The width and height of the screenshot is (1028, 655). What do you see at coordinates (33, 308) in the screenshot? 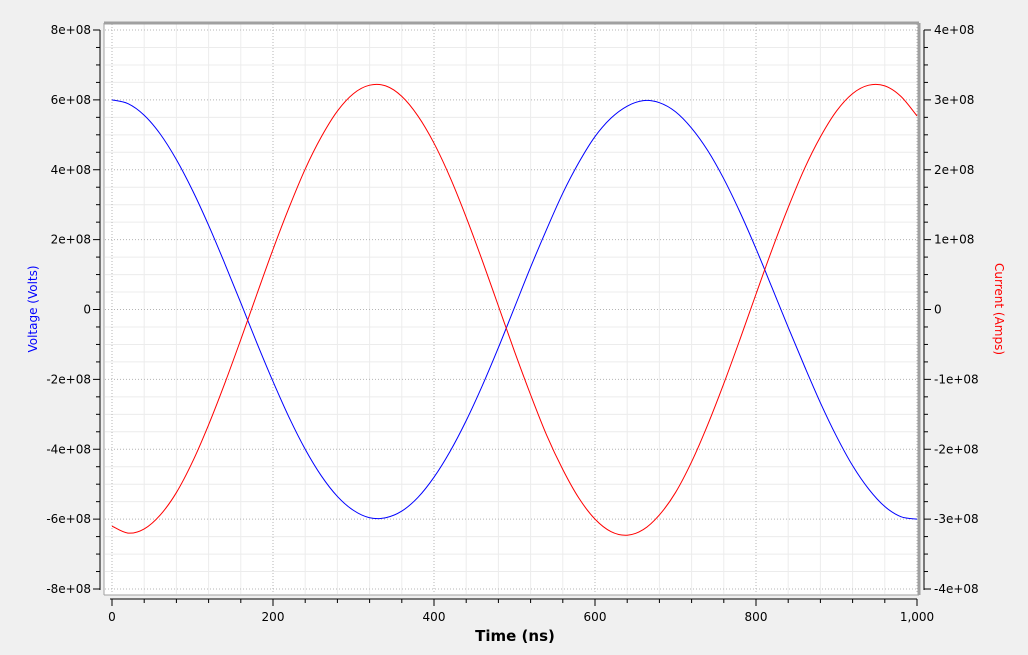
I see `y-axis-left-title: Voltage (Volts)` at bounding box center [33, 308].